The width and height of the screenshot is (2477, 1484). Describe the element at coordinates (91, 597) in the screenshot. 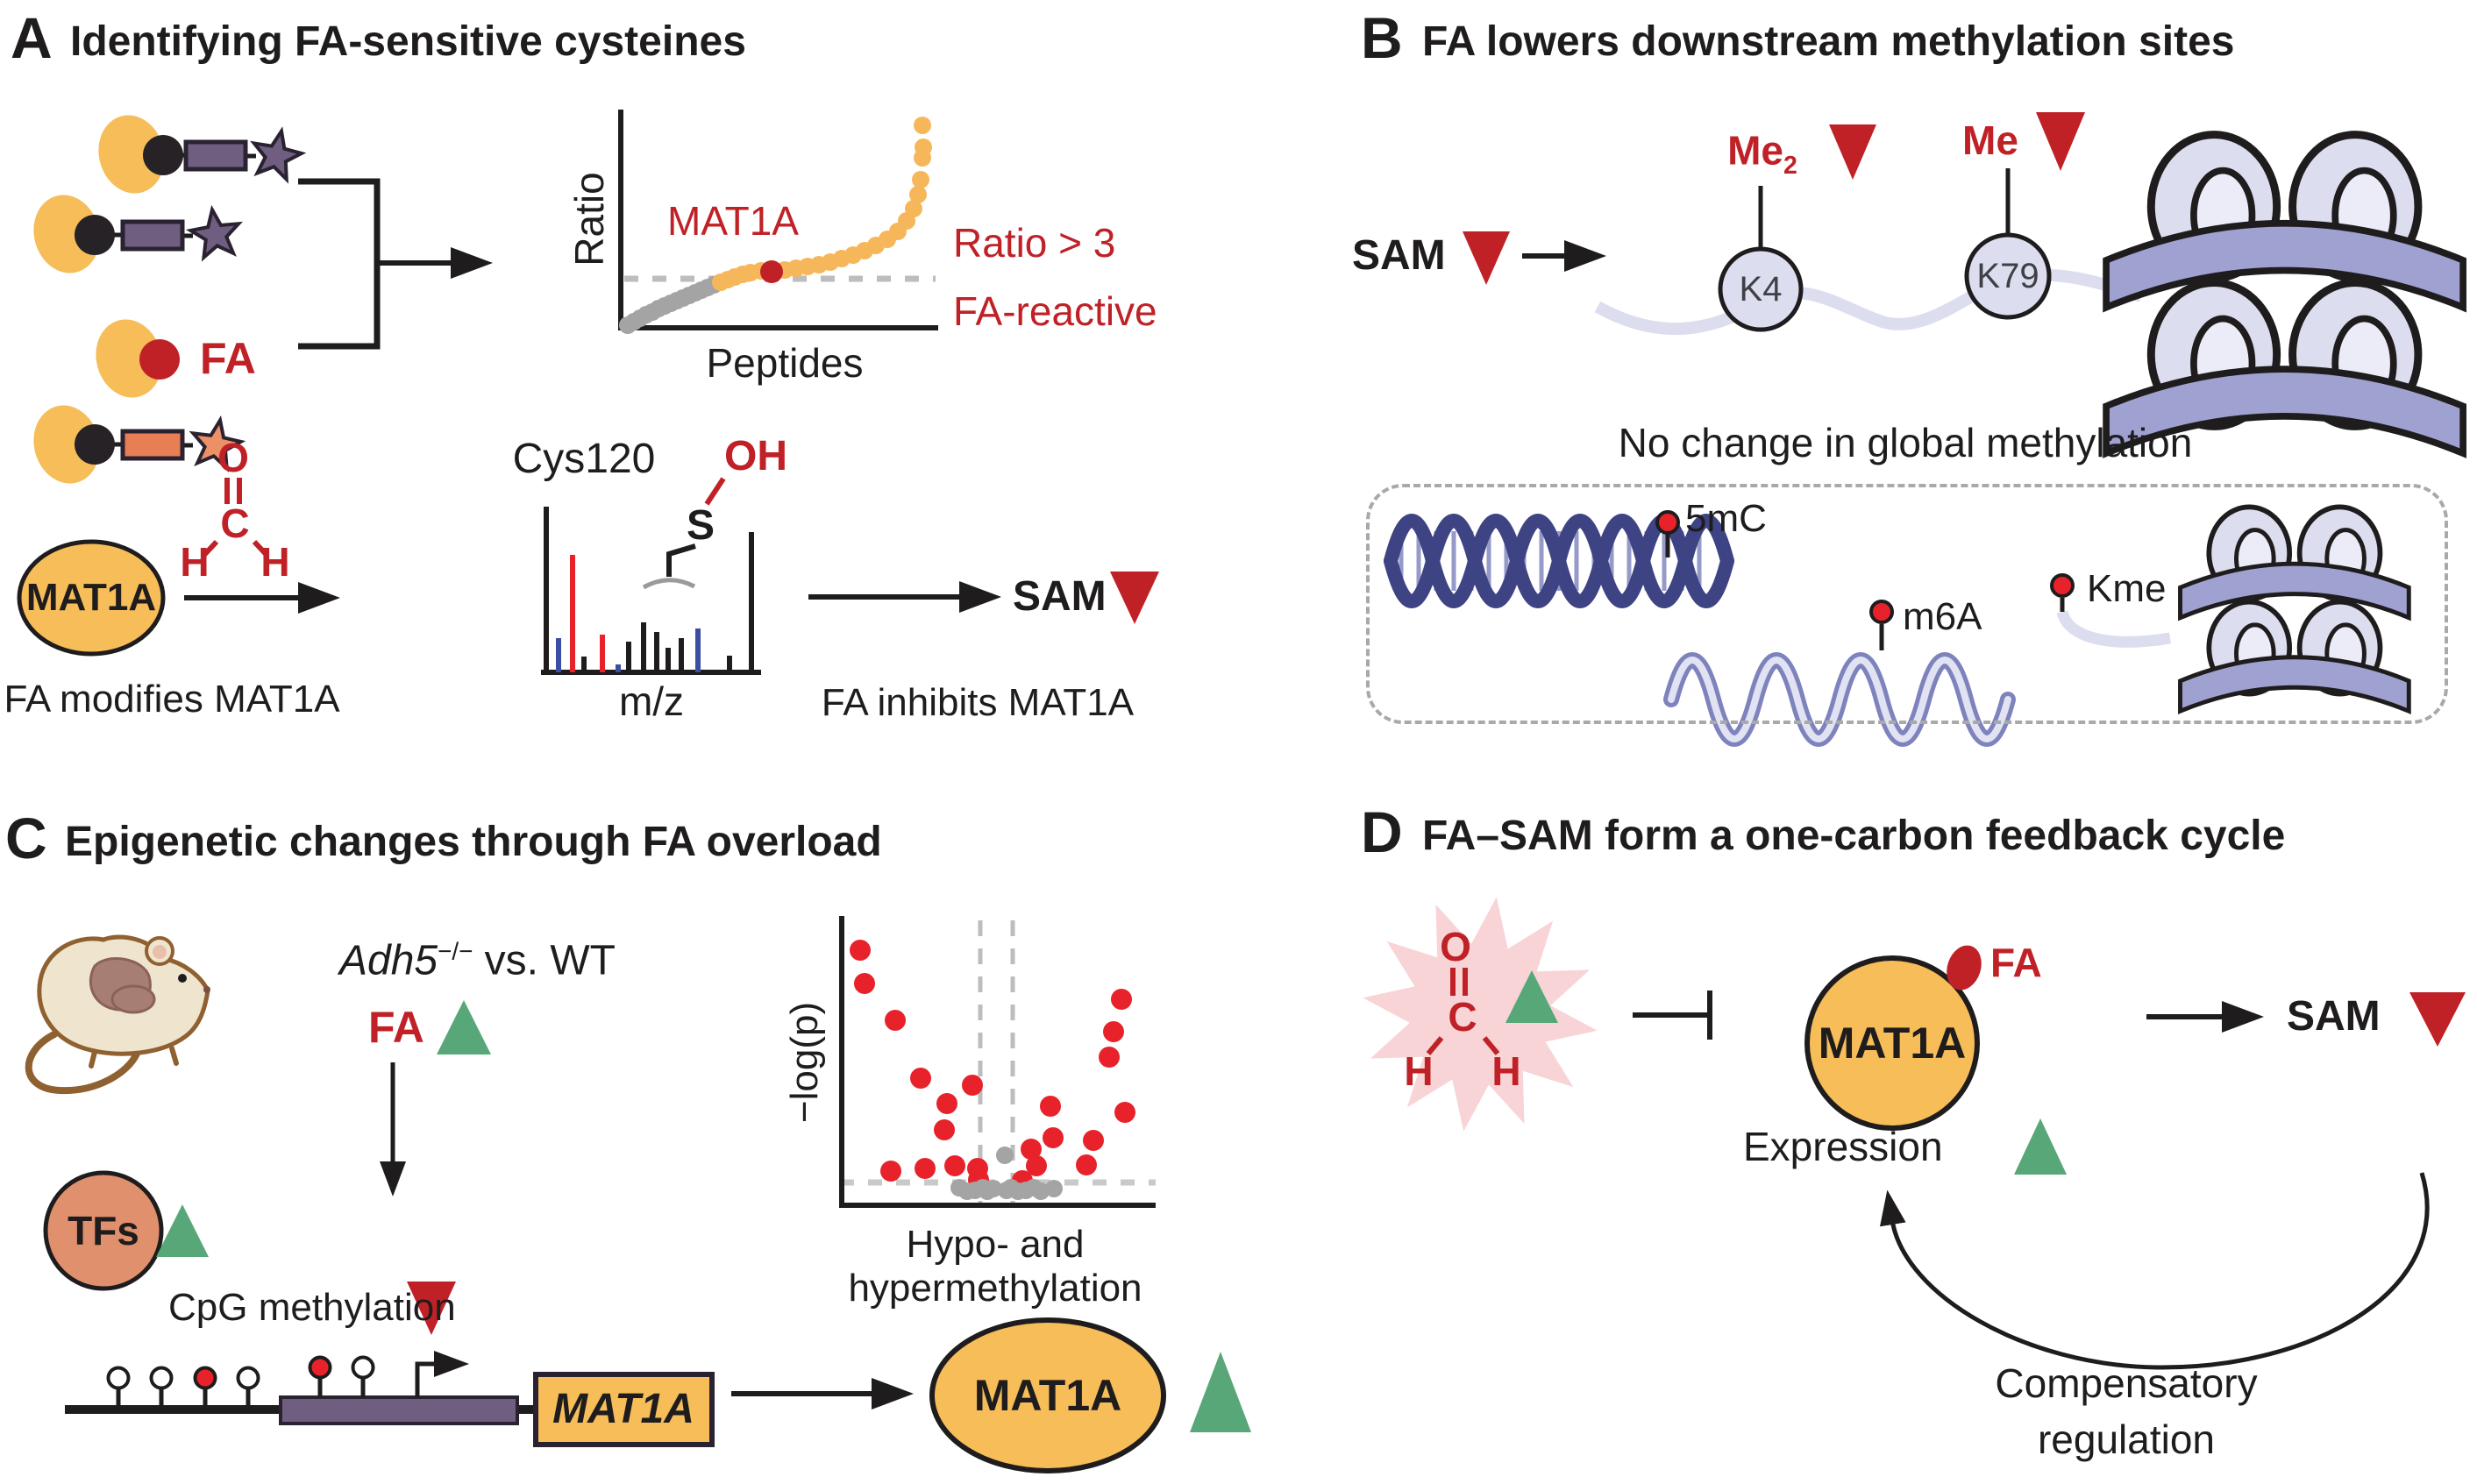

I see `mat1a-enzyme-label: MAT1A` at that location.